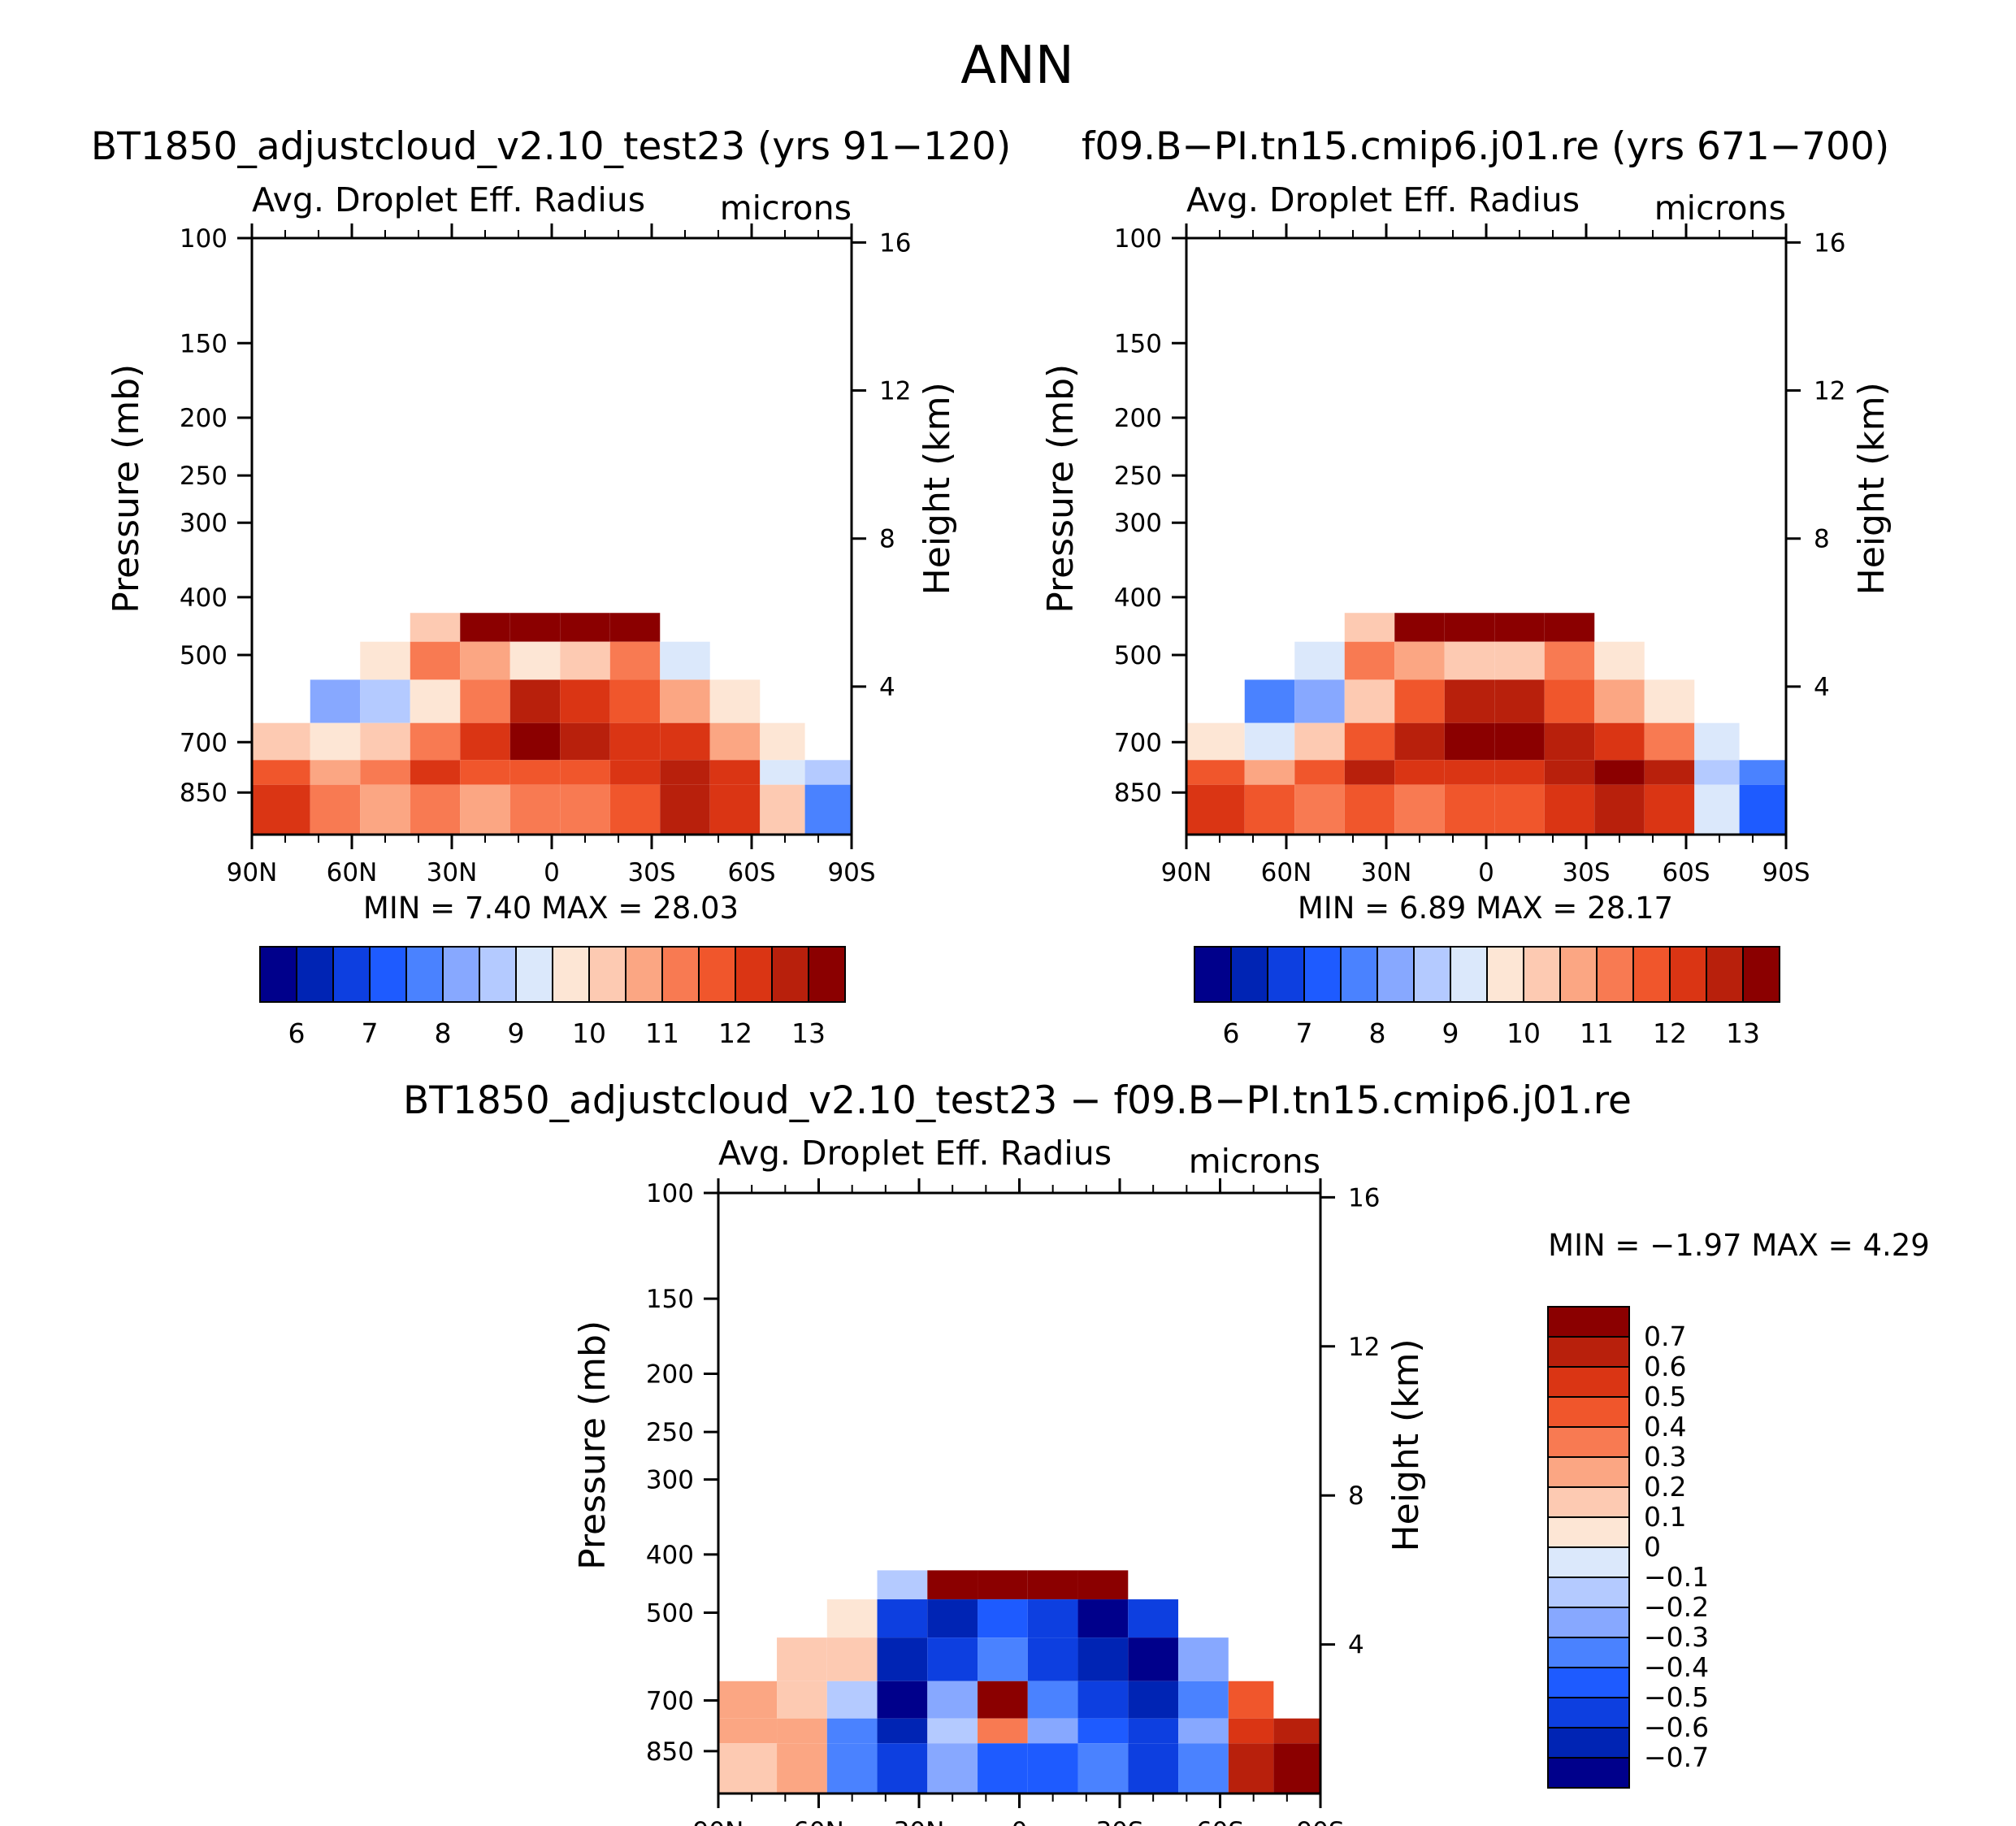 Image resolution: width=2016 pixels, height=1826 pixels. What do you see at coordinates (552, 724) in the screenshot?
I see `field-cells` at bounding box center [552, 724].